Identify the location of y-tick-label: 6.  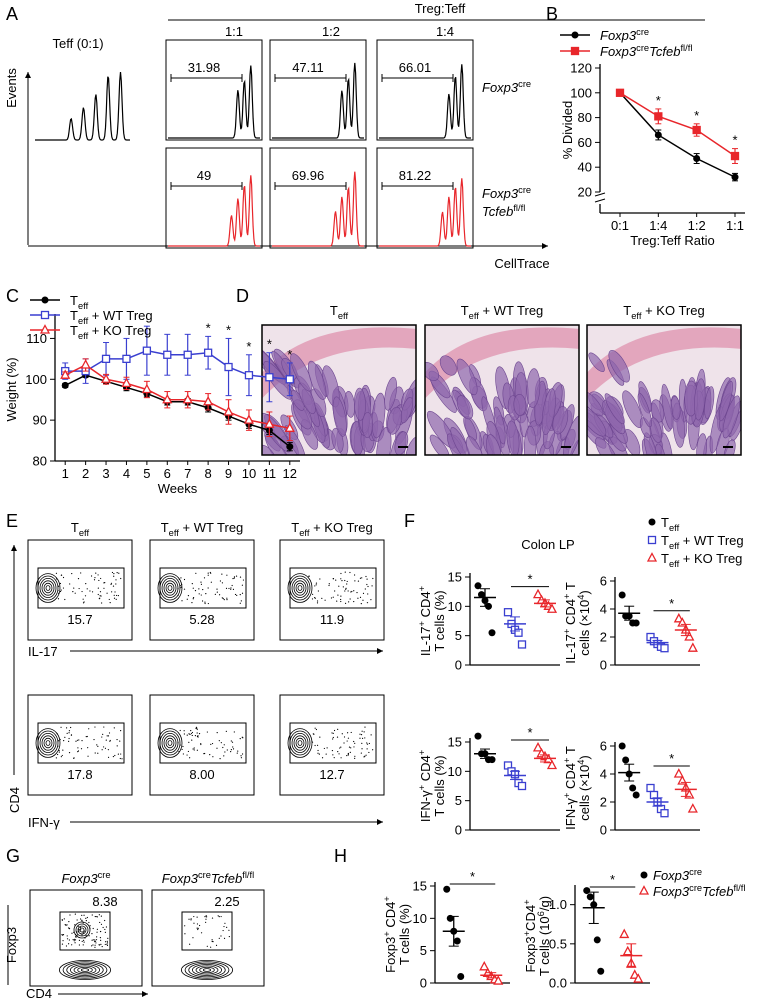
(603, 581).